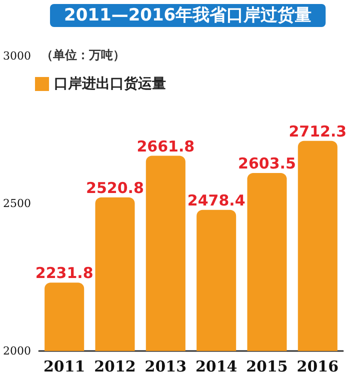 This screenshot has width=353, height=379. What do you see at coordinates (317, 131) in the screenshot?
I see `data-label: 2712.3` at bounding box center [317, 131].